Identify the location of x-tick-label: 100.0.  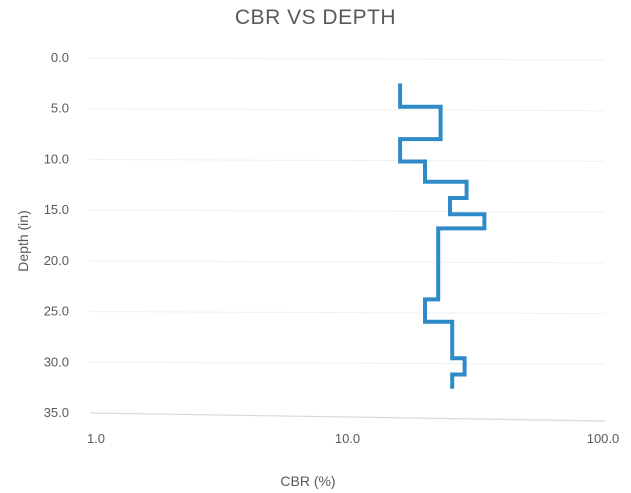
(603, 438).